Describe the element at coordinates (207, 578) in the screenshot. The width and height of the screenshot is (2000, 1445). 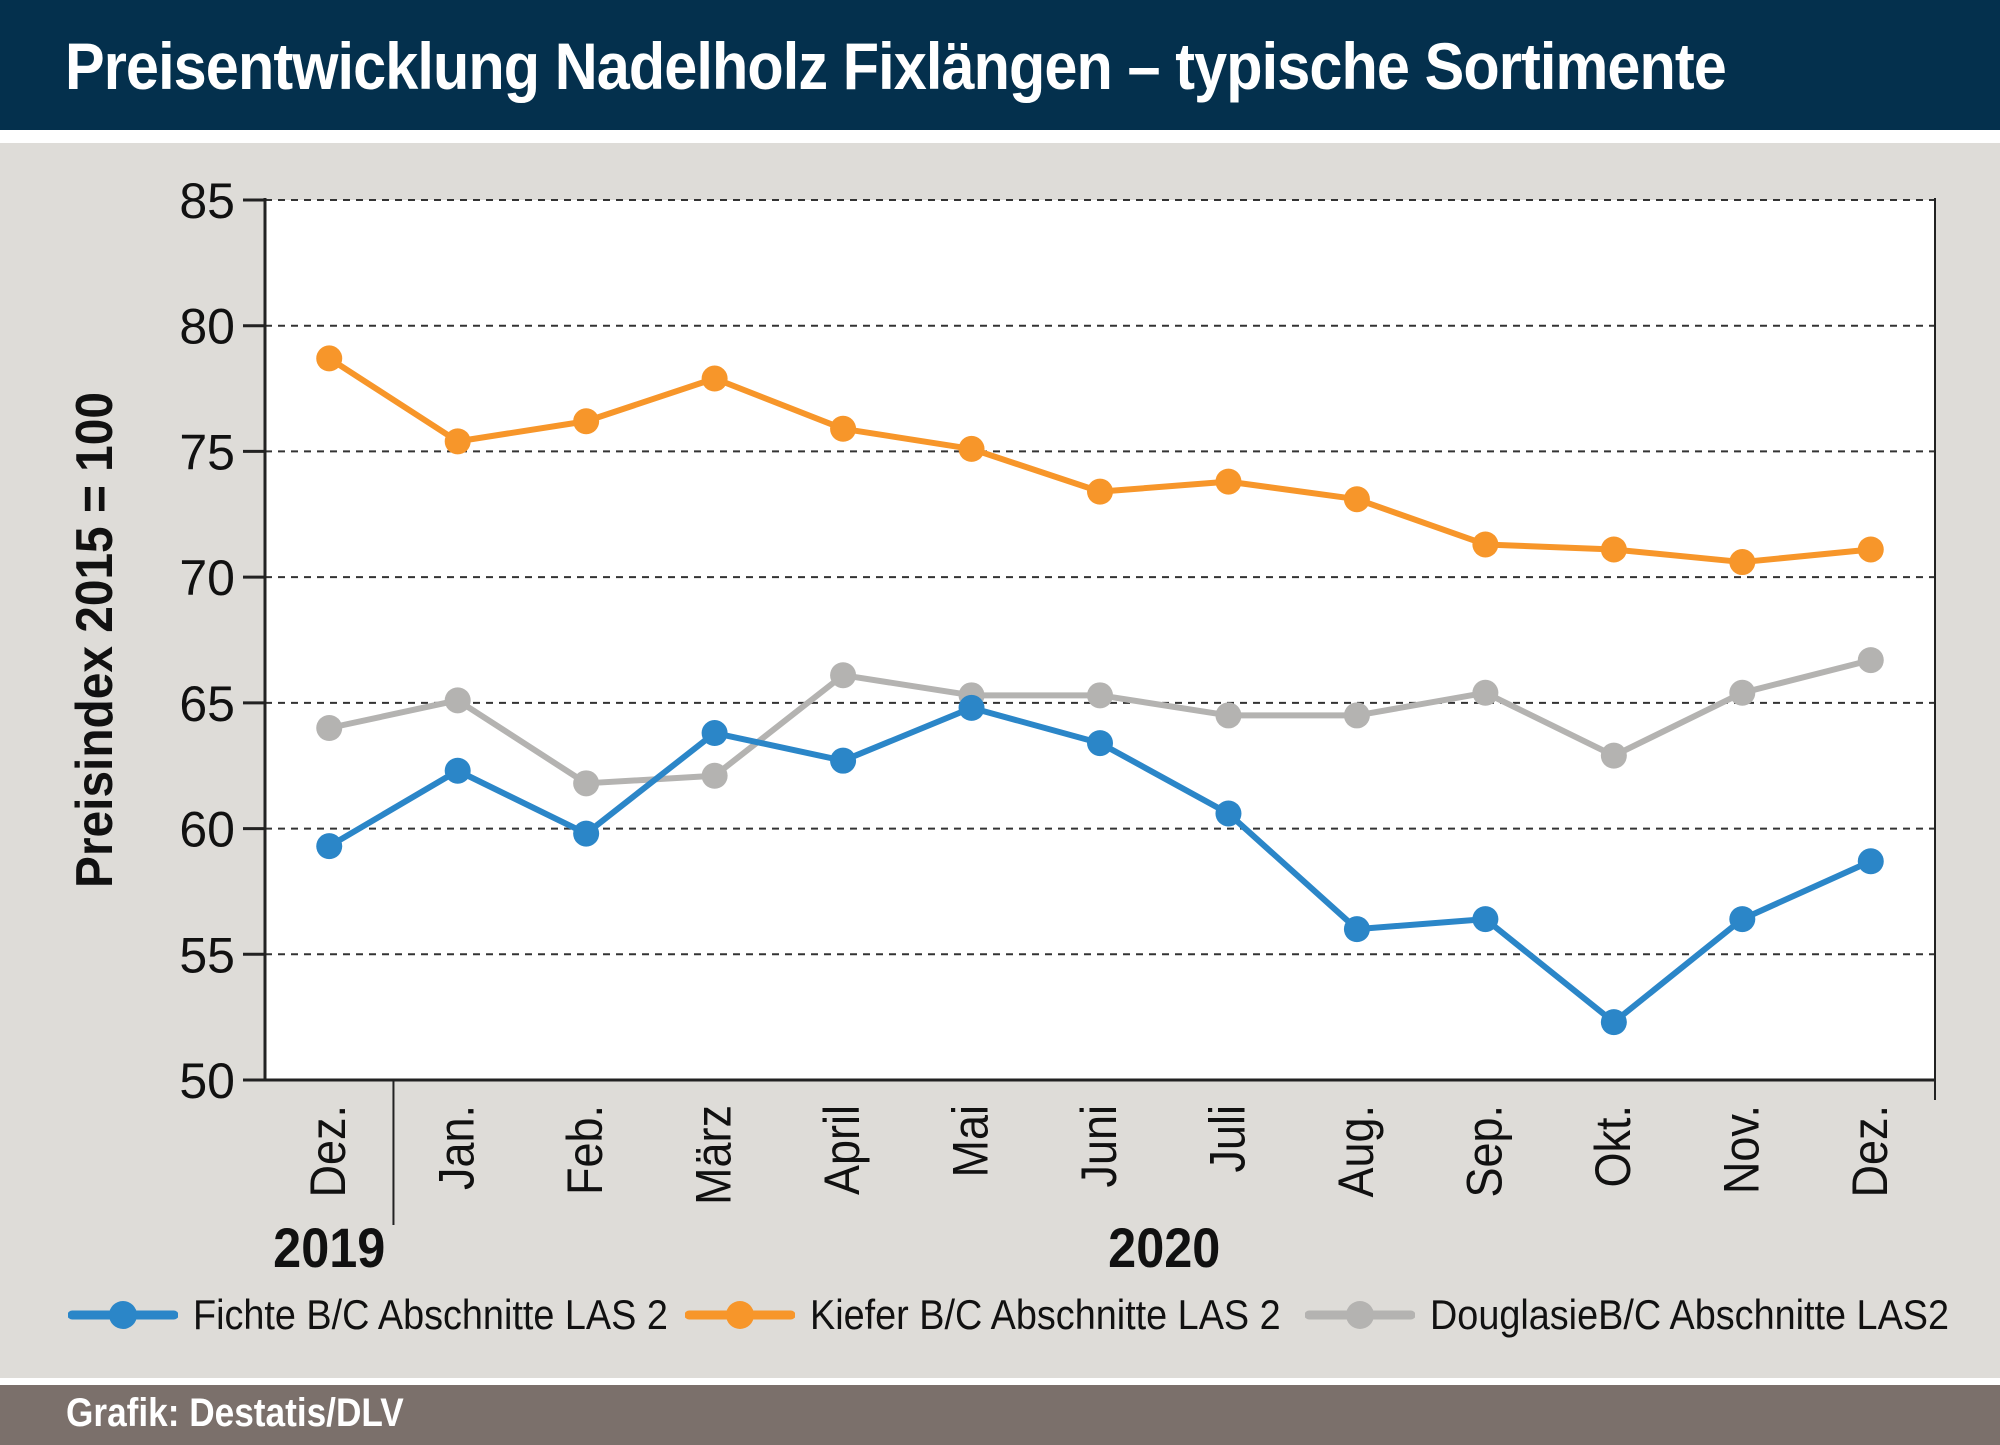
I see `y-tick-label: 70` at that location.